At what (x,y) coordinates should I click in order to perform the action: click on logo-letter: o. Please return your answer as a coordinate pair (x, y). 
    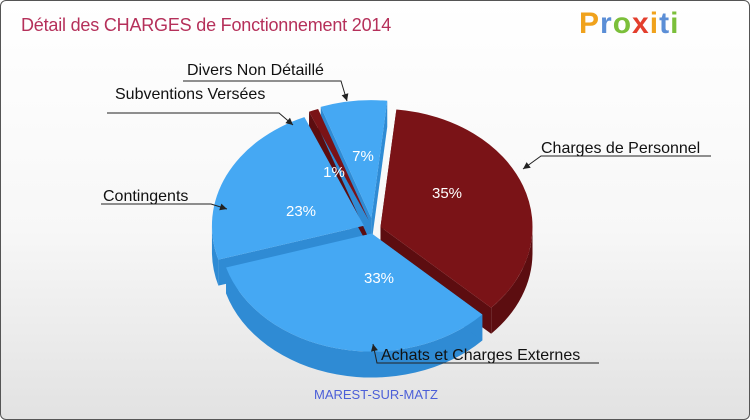
    Looking at the image, I should click on (622, 23).